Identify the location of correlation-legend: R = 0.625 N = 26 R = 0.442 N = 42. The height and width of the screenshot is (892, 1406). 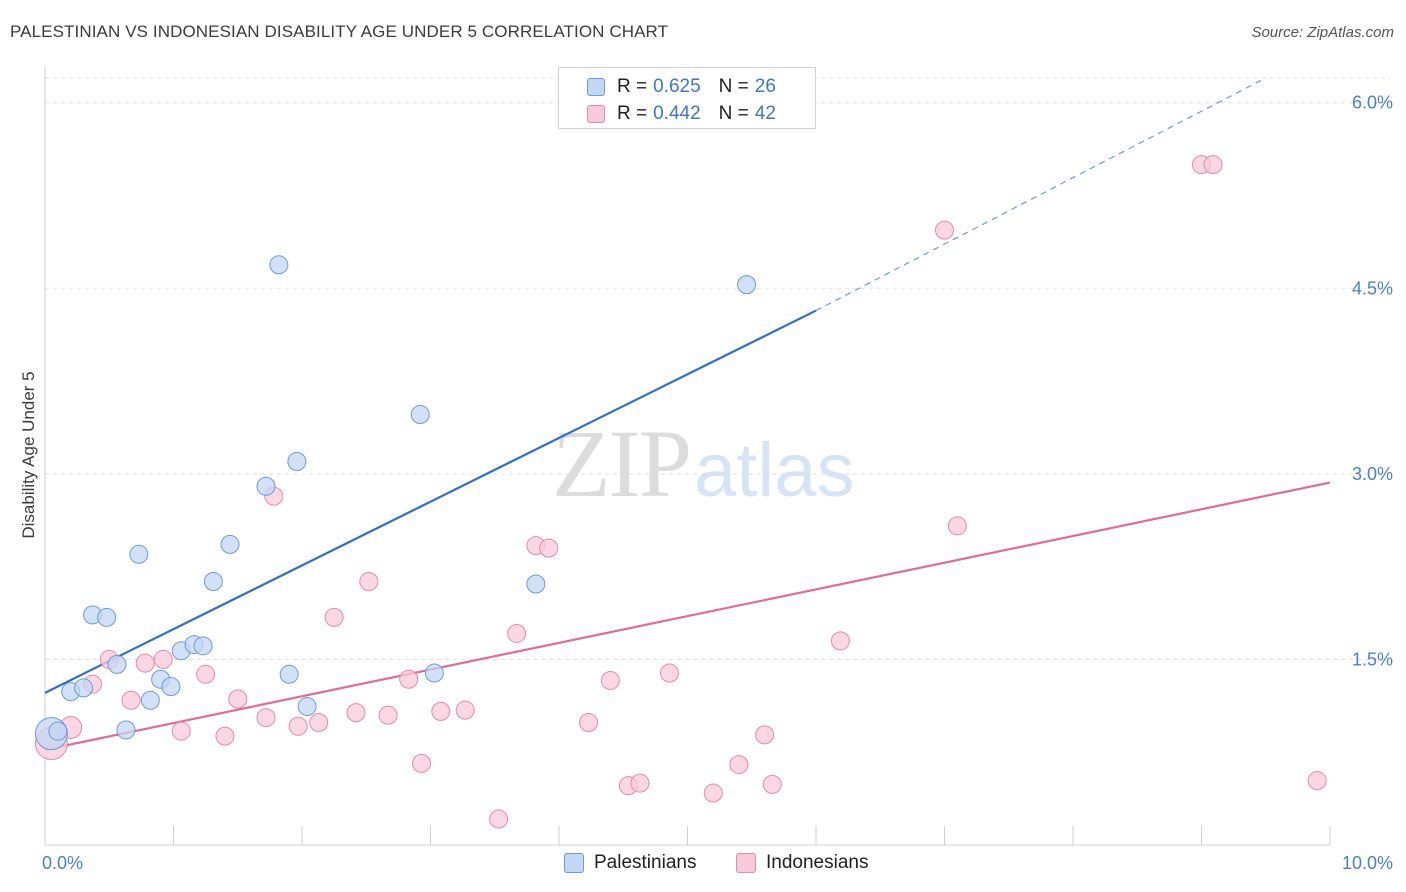
(687, 98).